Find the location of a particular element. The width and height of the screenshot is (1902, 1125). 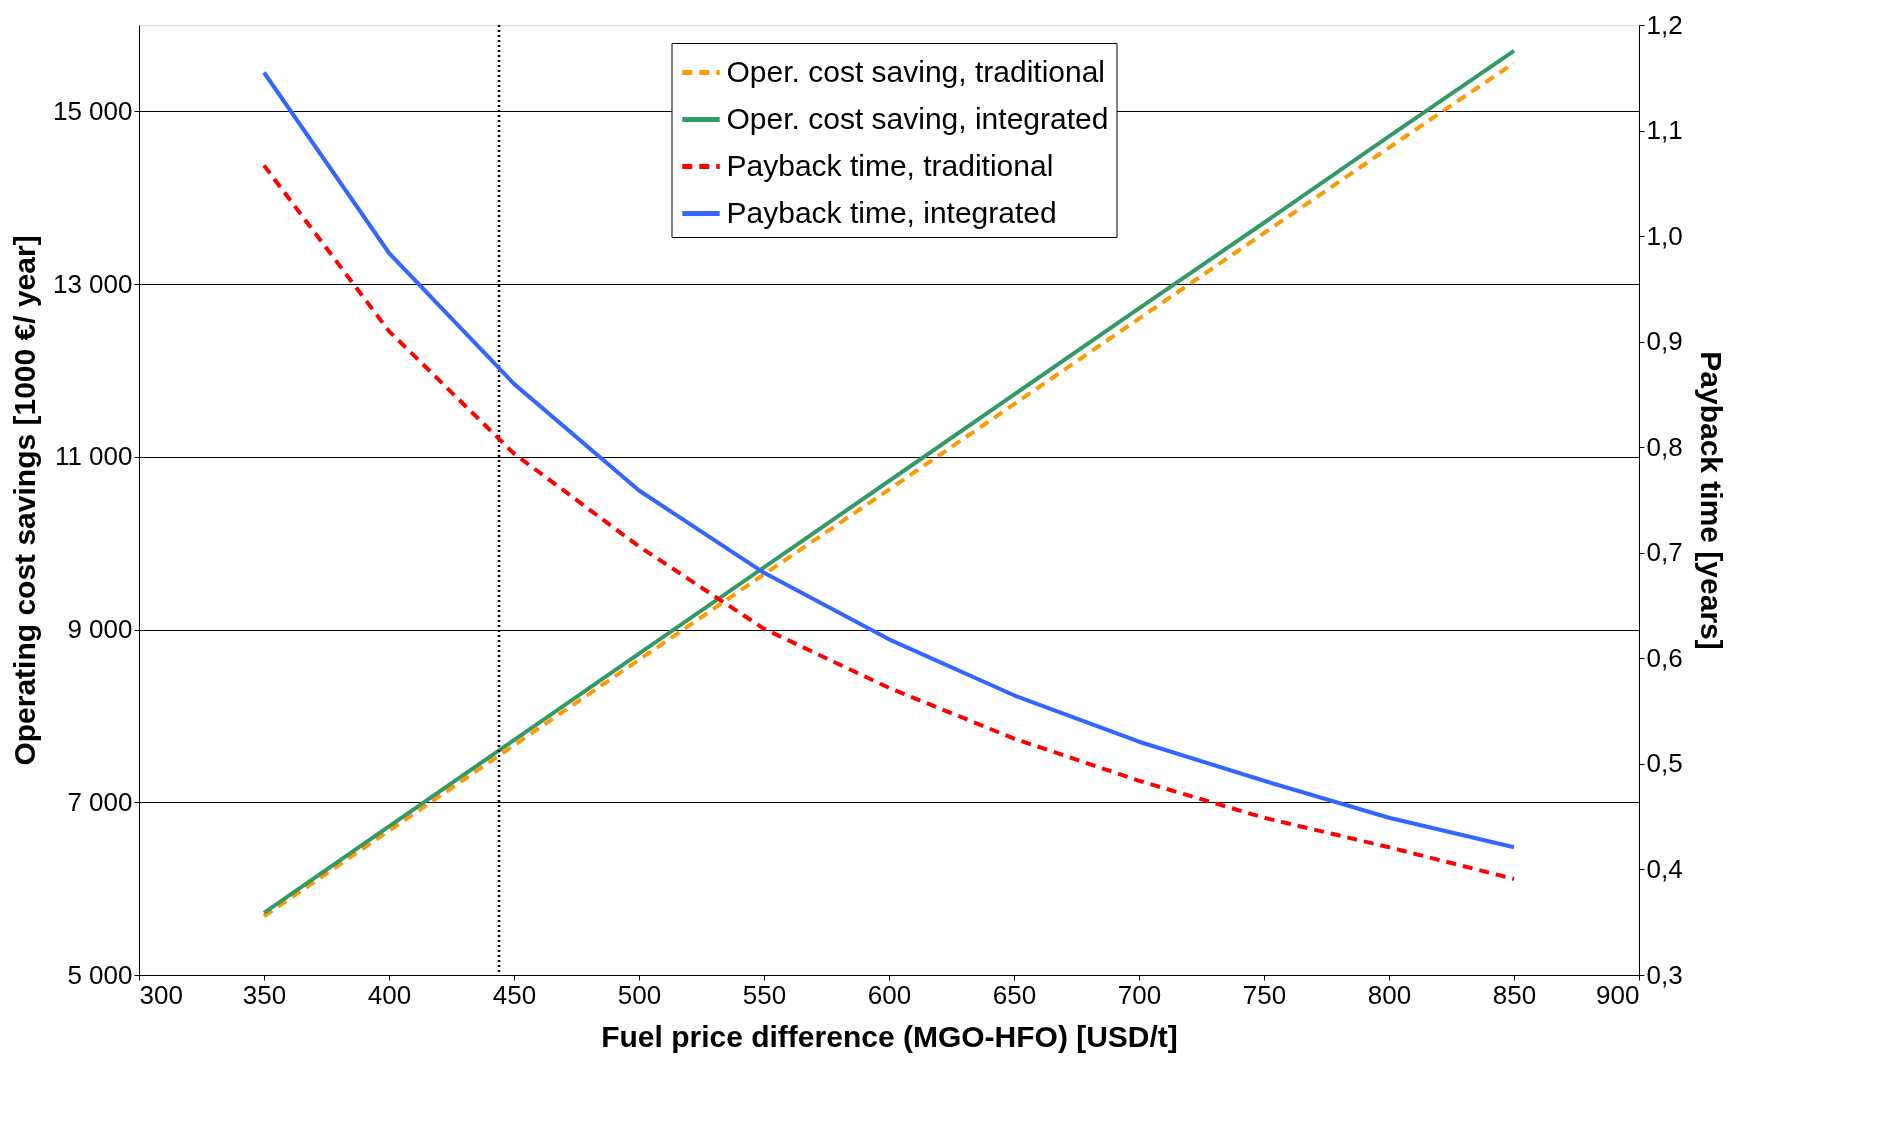

x-tick-label: 500 is located at coordinates (639, 994).